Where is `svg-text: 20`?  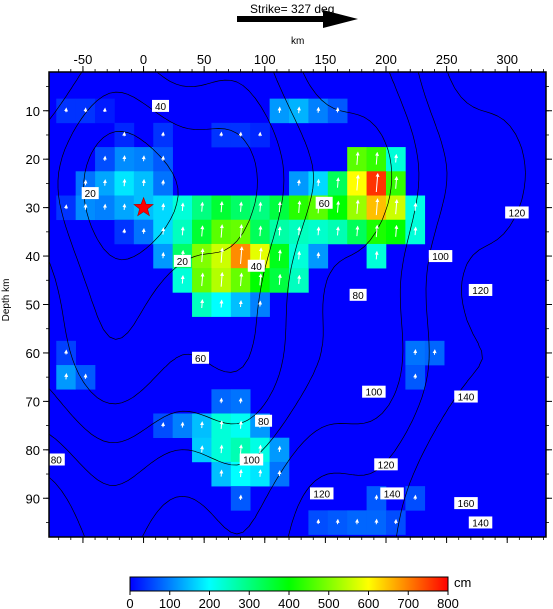 svg-text: 20 is located at coordinates (91, 194).